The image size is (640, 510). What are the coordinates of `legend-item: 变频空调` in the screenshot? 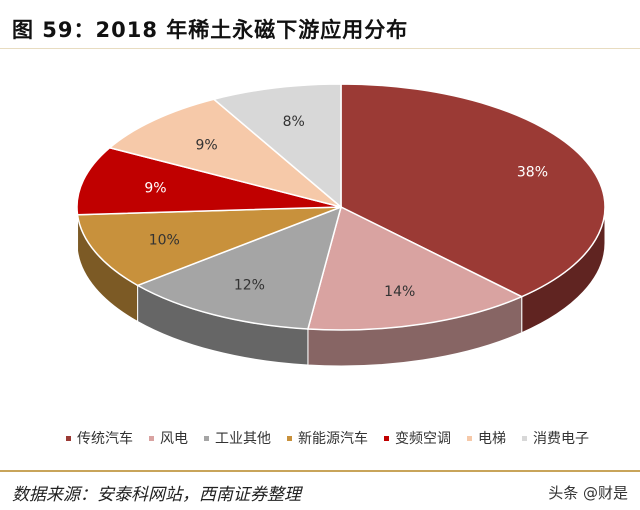 It's located at (417, 438).